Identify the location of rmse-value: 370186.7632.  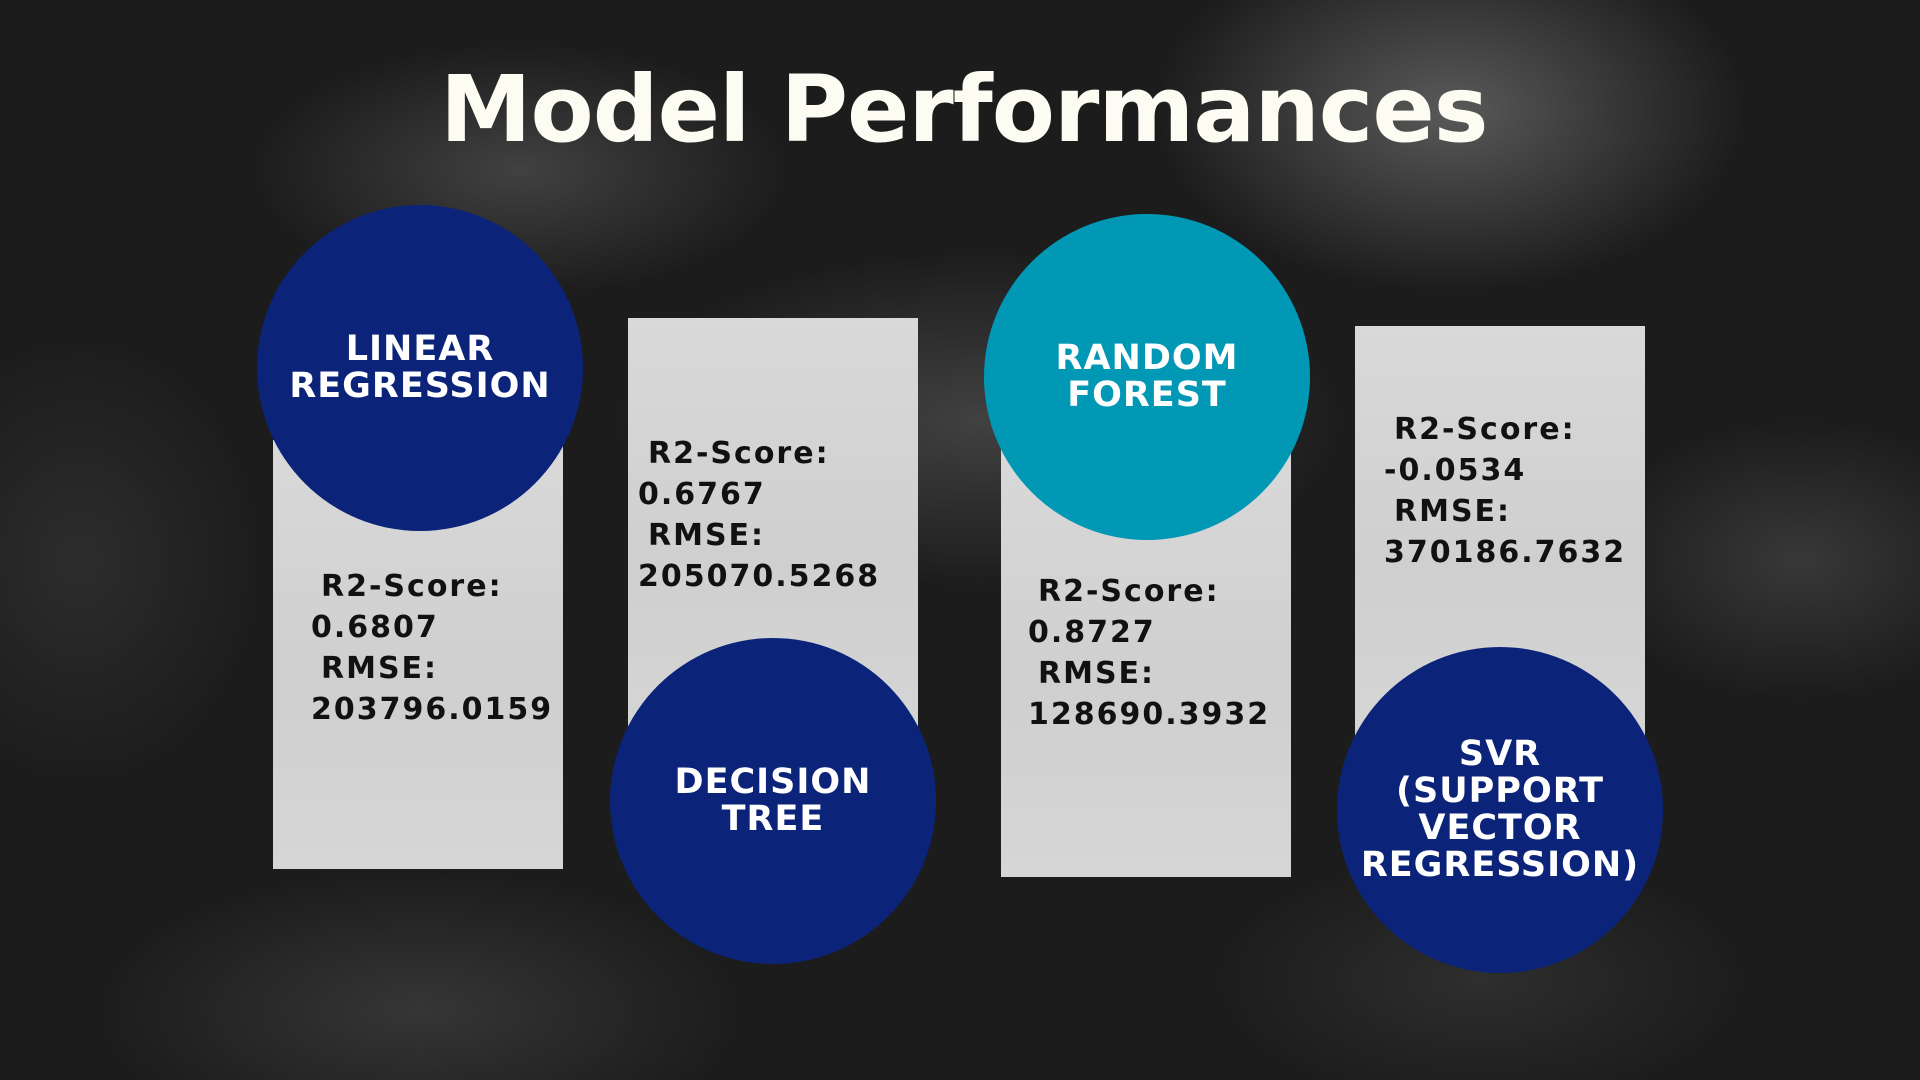
(1505, 552).